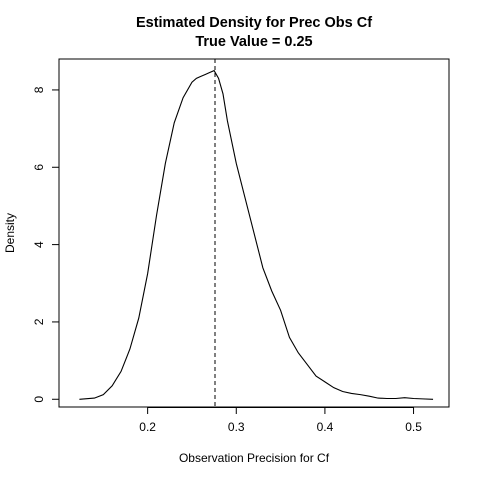  What do you see at coordinates (254, 458) in the screenshot?
I see `x-axis-label: Observation Precision for Cf` at bounding box center [254, 458].